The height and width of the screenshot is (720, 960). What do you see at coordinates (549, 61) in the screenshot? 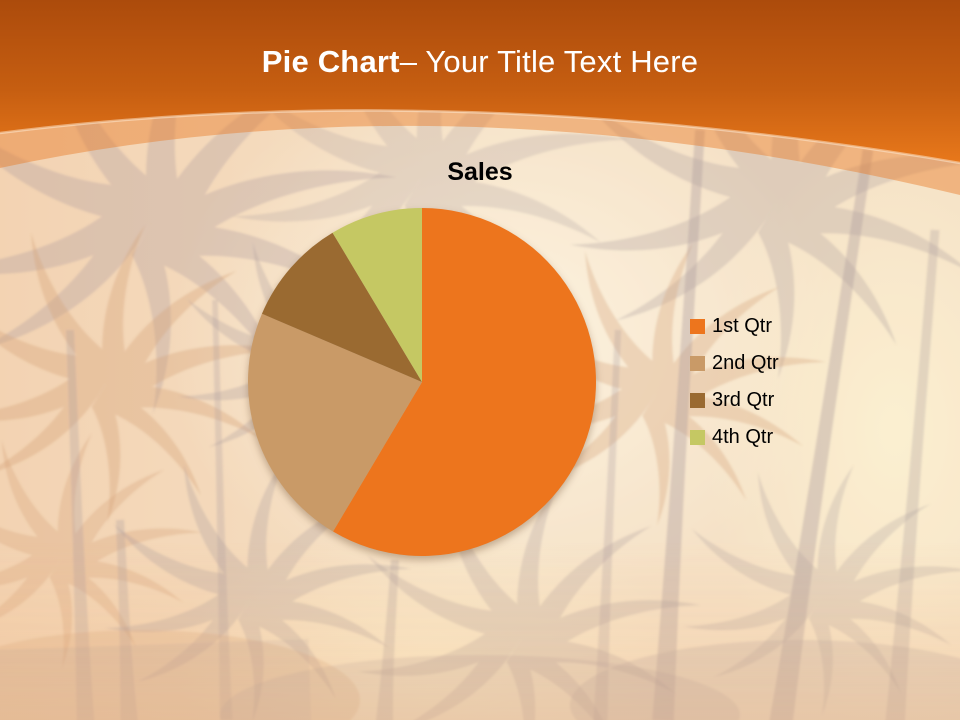
I see `slide-title-rest: – Your Title Text Here` at bounding box center [549, 61].